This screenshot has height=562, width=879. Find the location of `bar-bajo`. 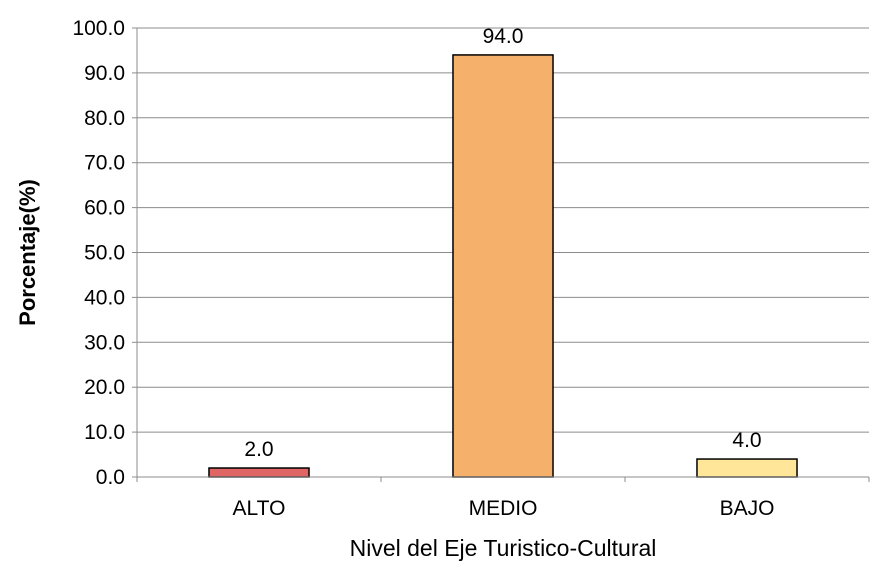

bar-bajo is located at coordinates (747, 468).